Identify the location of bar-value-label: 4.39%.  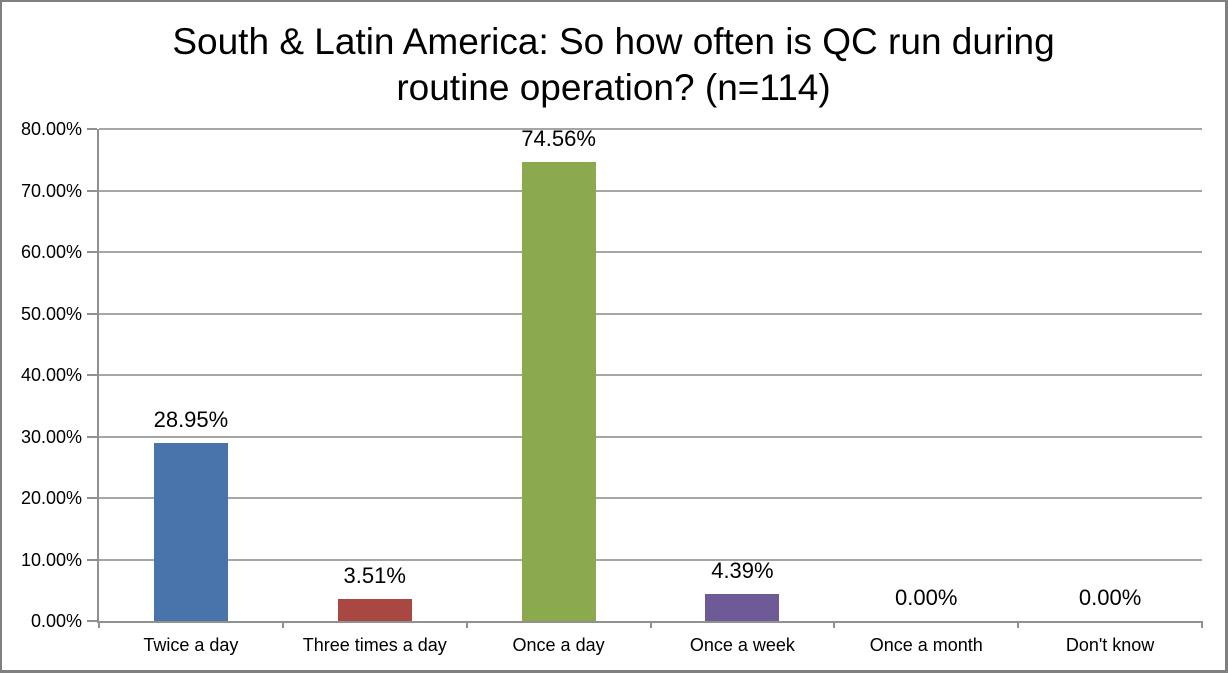
(742, 571).